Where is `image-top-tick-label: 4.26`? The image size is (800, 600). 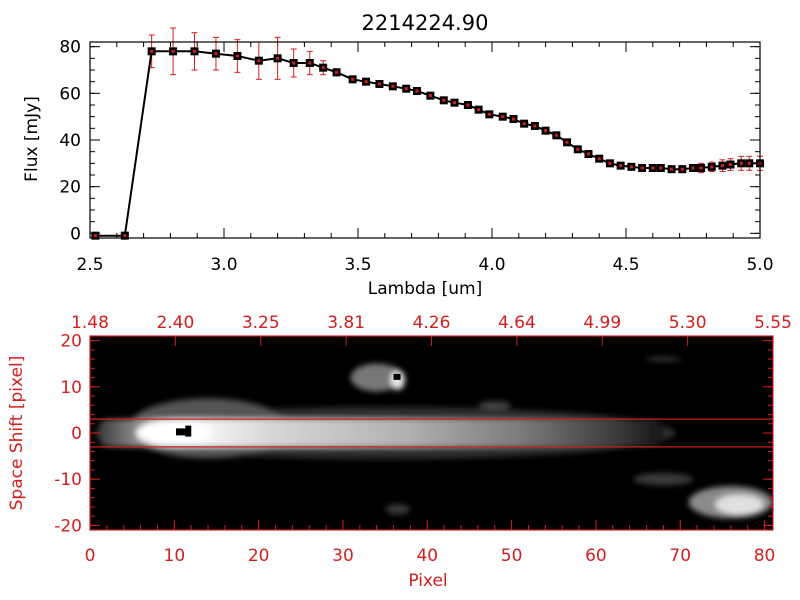 image-top-tick-label: 4.26 is located at coordinates (432, 323).